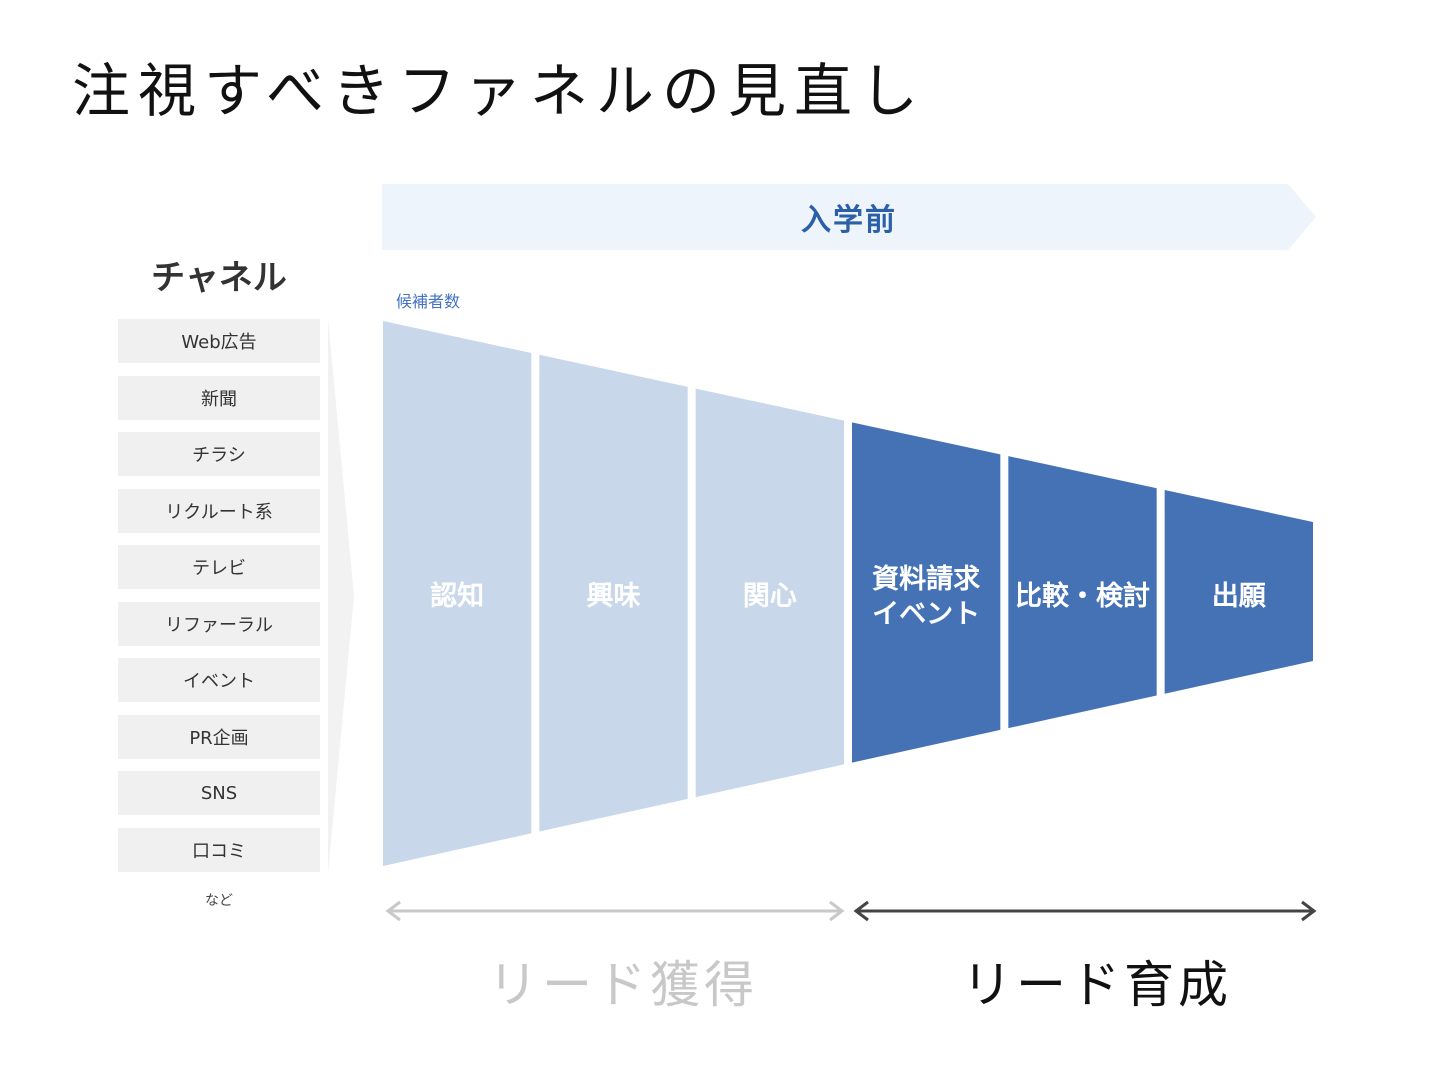 The width and height of the screenshot is (1440, 1078). What do you see at coordinates (341, 596) in the screenshot?
I see `channel-to-funnel-arrow` at bounding box center [341, 596].